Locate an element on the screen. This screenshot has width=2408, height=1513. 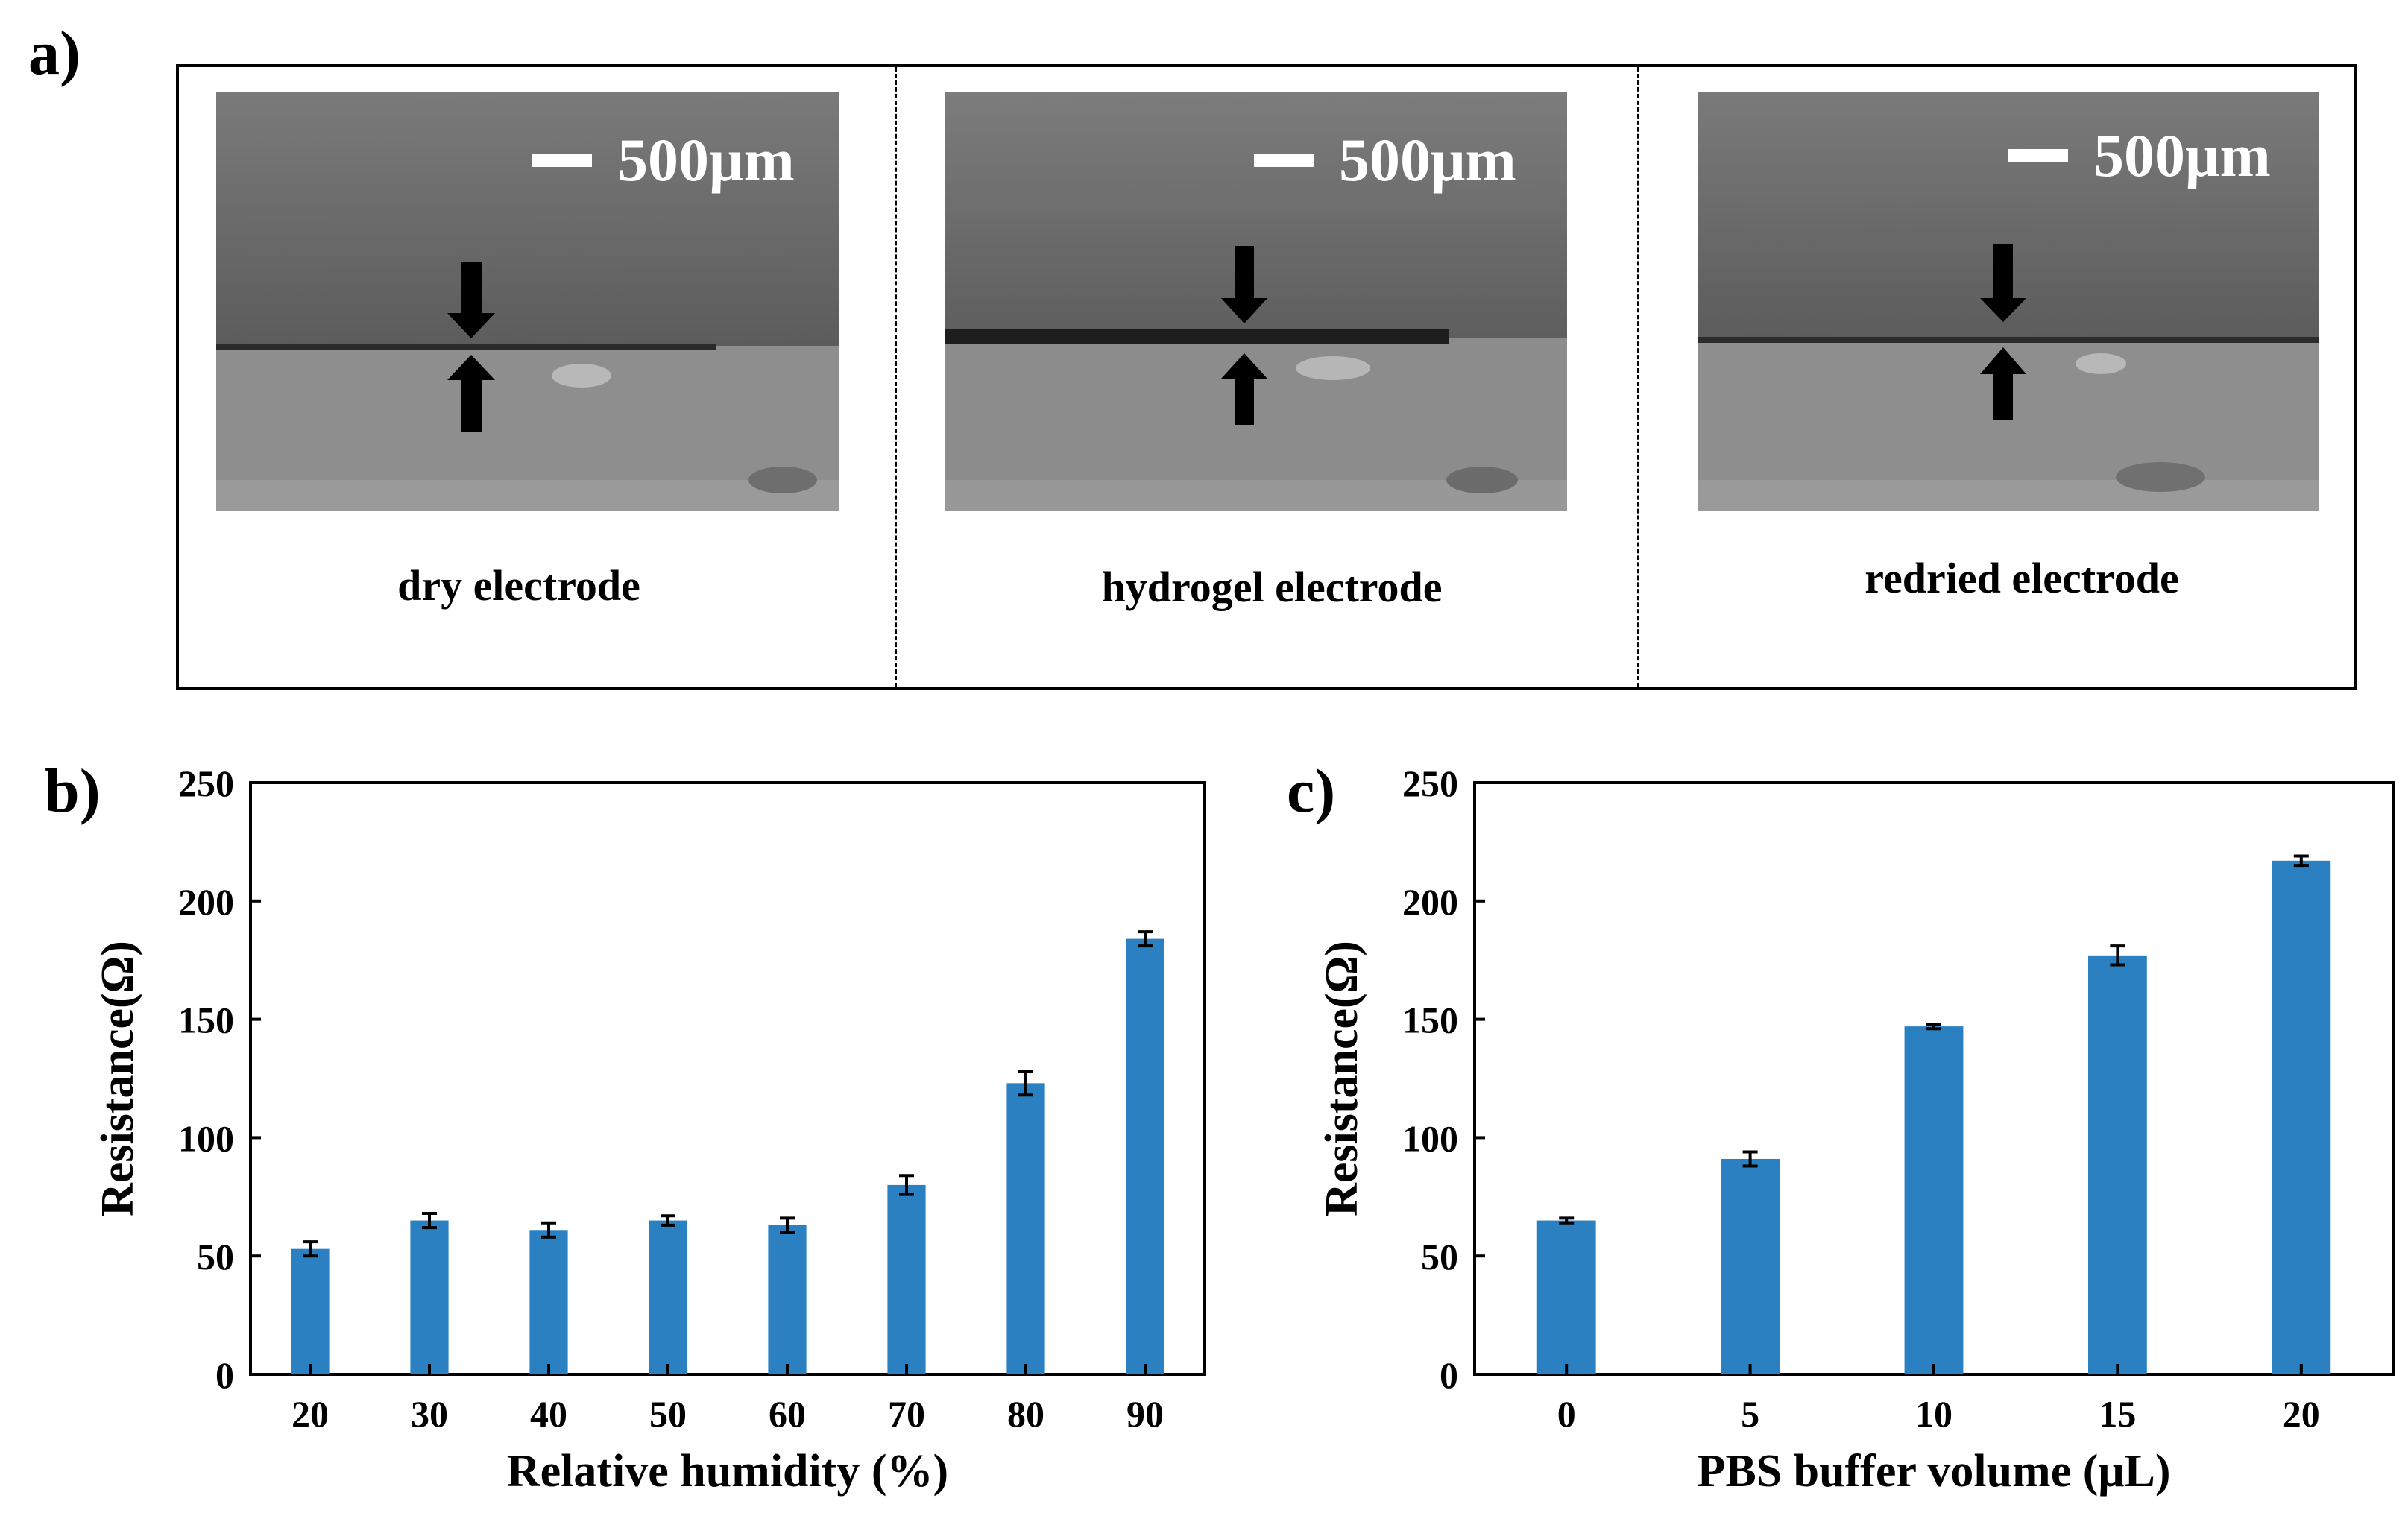
caption-hydrogel: hydrogel electrode is located at coordinates (1272, 587).